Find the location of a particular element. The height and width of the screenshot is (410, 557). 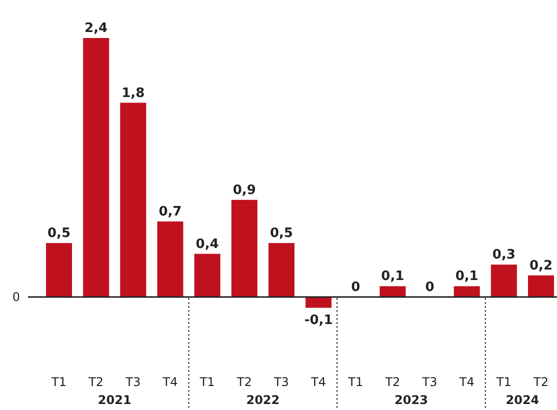

data-label: 2,4 is located at coordinates (96, 28).